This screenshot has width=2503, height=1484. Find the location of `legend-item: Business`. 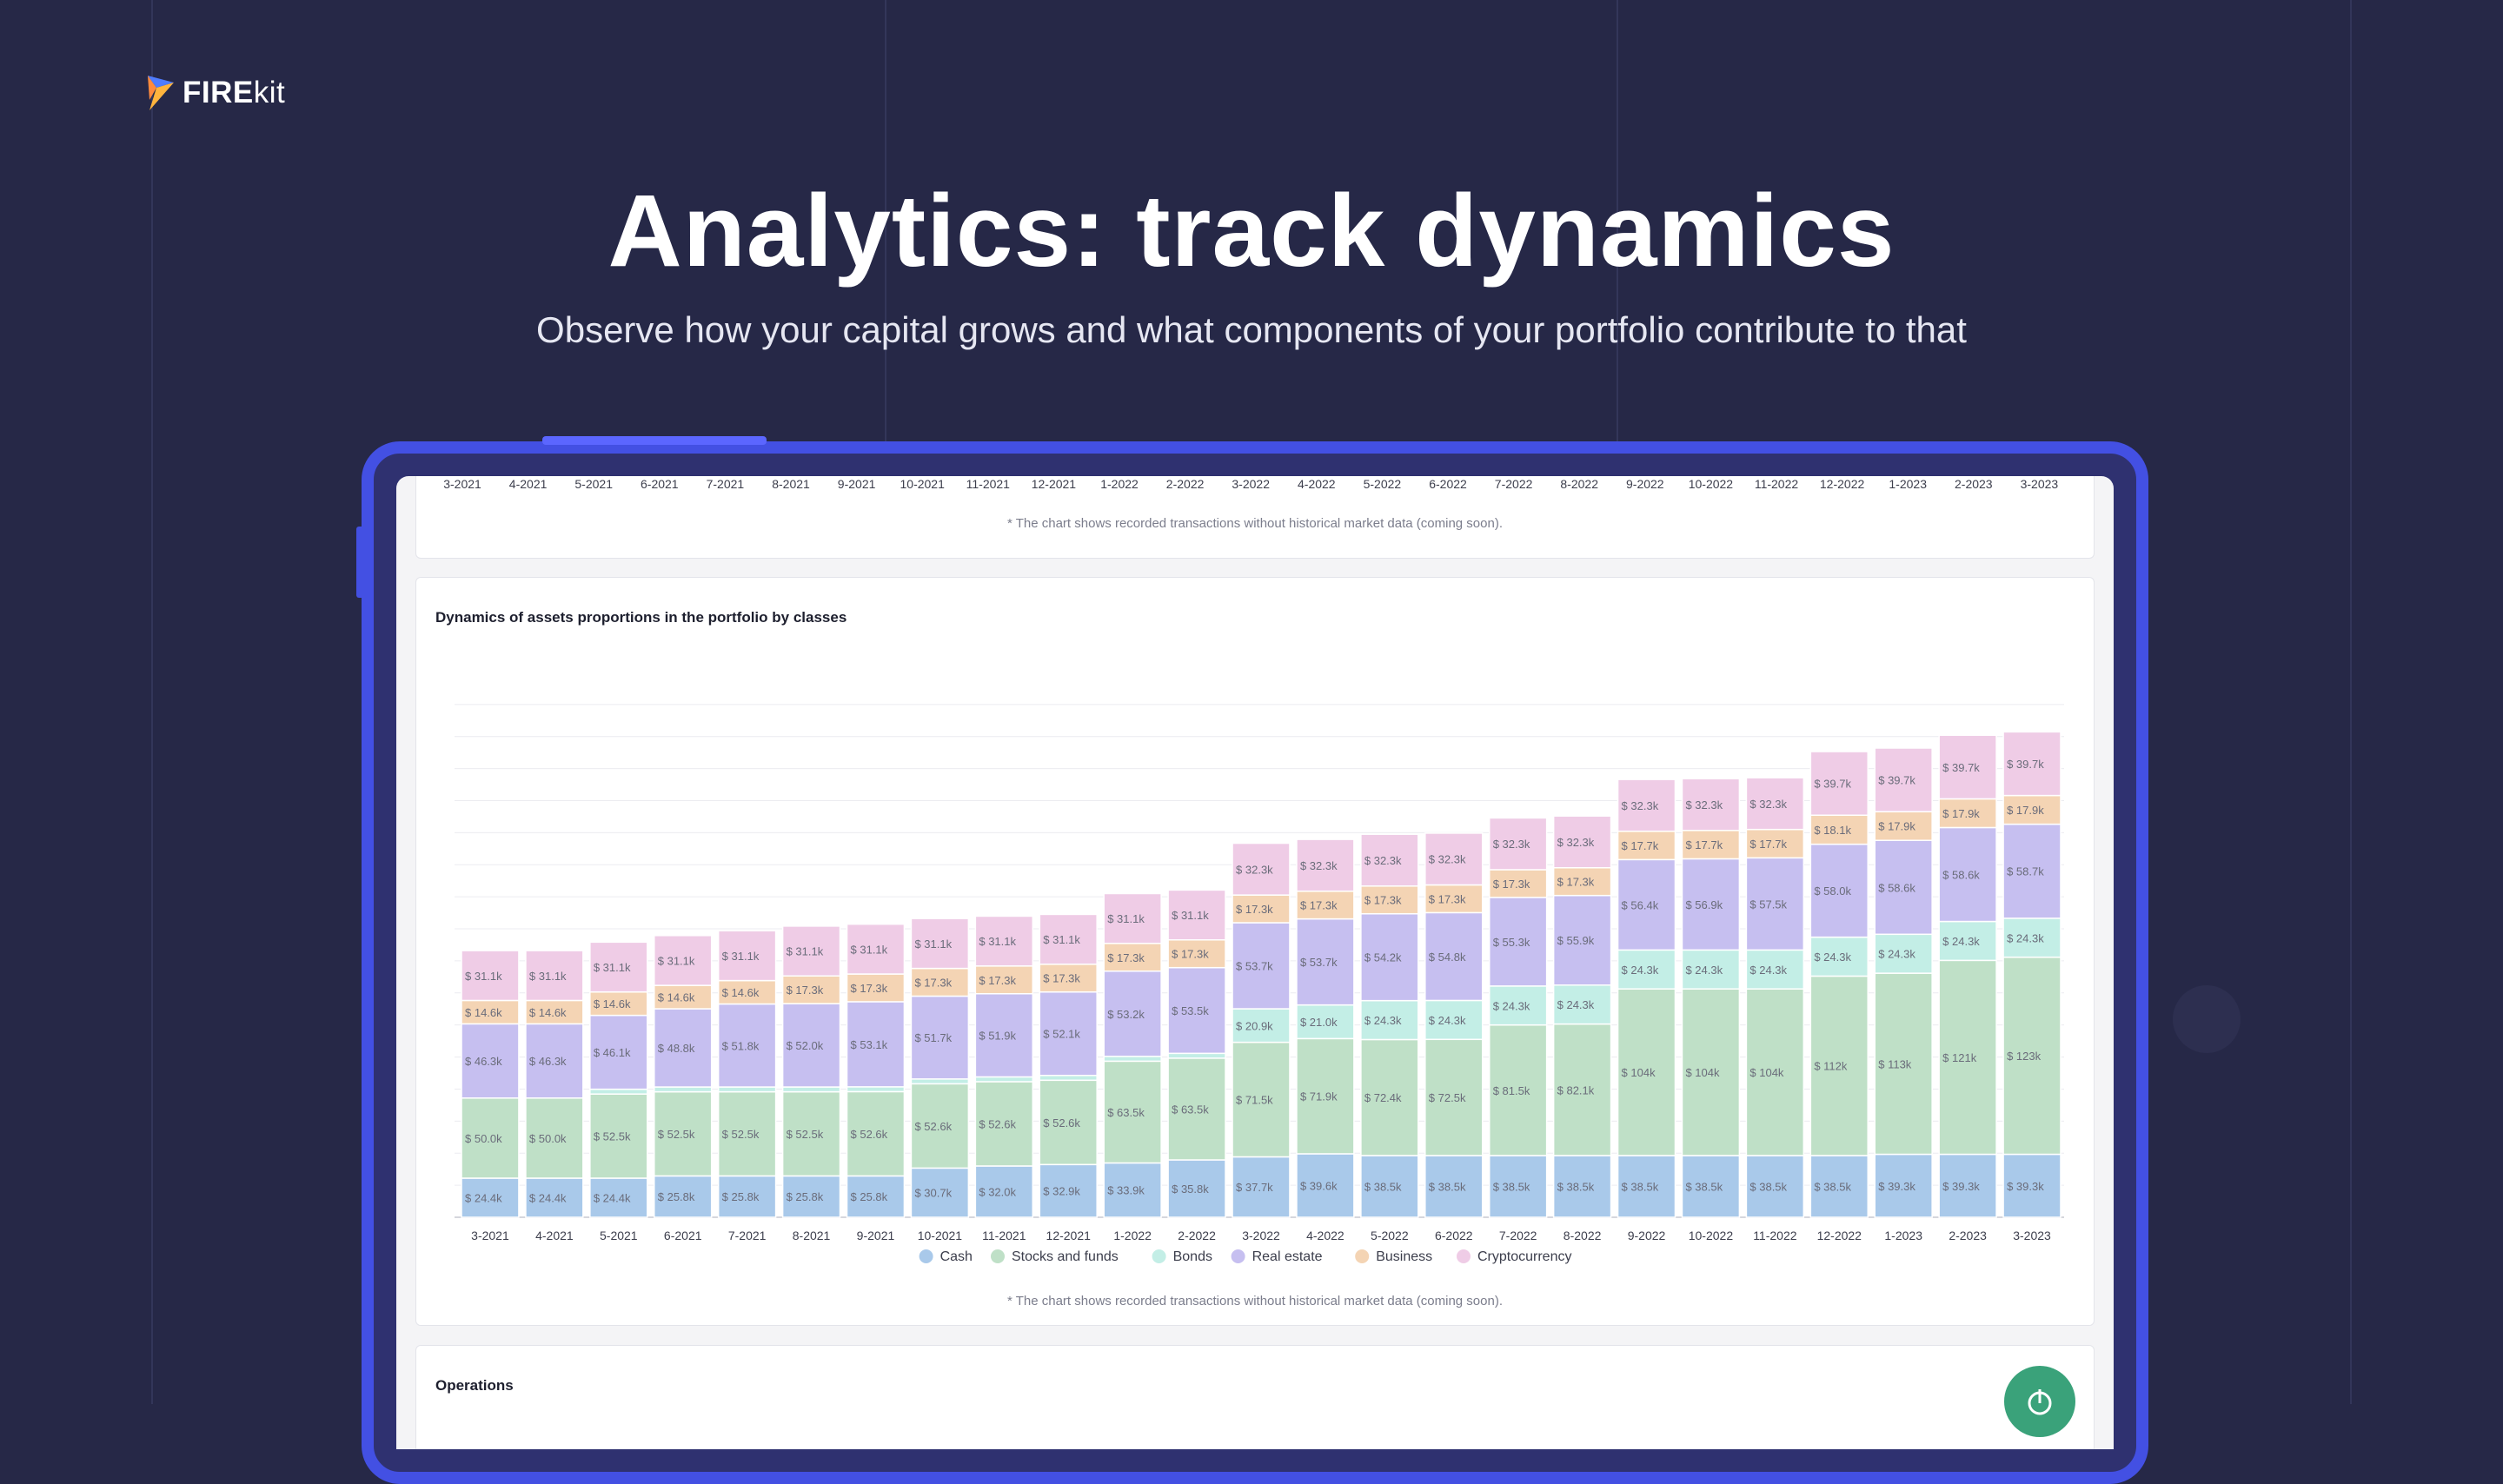

legend-item: Business is located at coordinates (1393, 1256).